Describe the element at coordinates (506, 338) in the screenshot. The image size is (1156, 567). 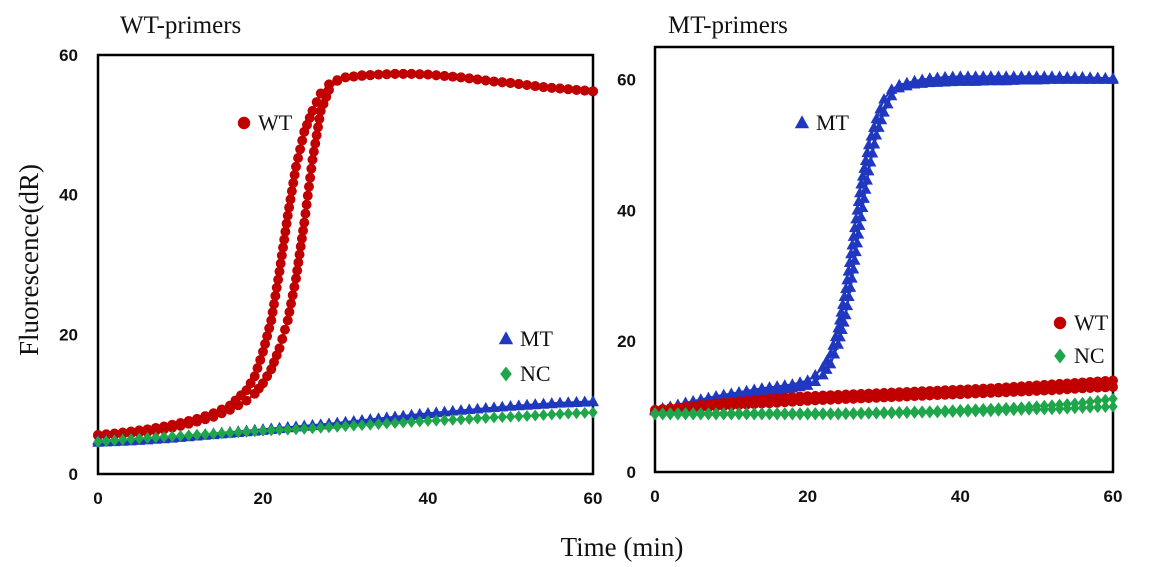
I see `wt-legend-marker` at that location.